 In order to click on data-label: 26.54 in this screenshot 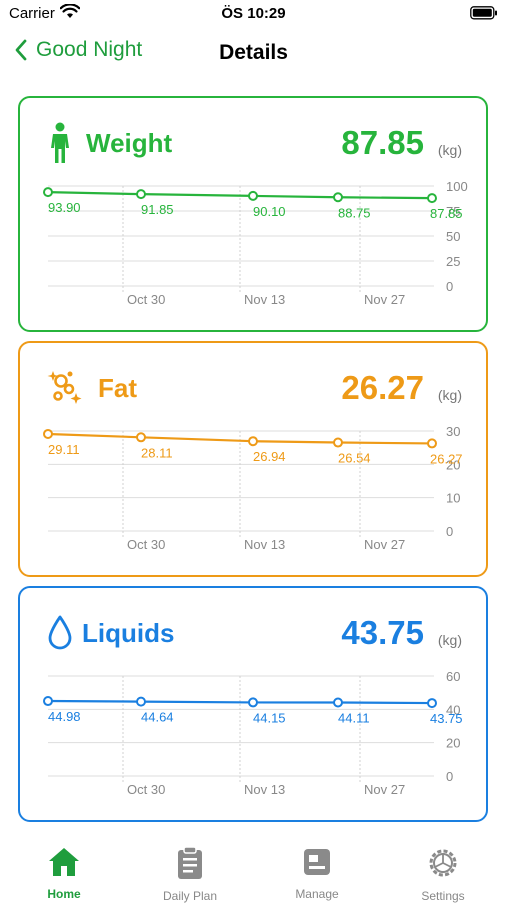, I will do `click(354, 458)`.